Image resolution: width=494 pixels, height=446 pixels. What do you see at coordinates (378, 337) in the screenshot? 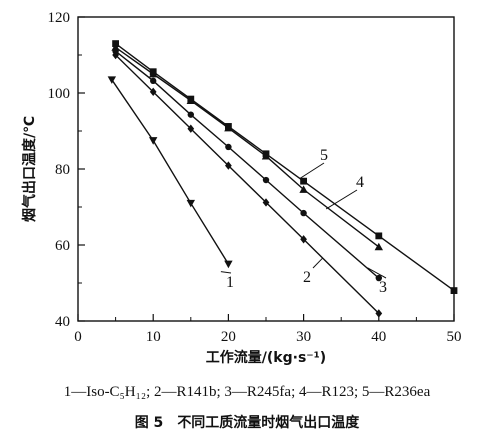
I see `x-tick-label: 40` at bounding box center [378, 337].